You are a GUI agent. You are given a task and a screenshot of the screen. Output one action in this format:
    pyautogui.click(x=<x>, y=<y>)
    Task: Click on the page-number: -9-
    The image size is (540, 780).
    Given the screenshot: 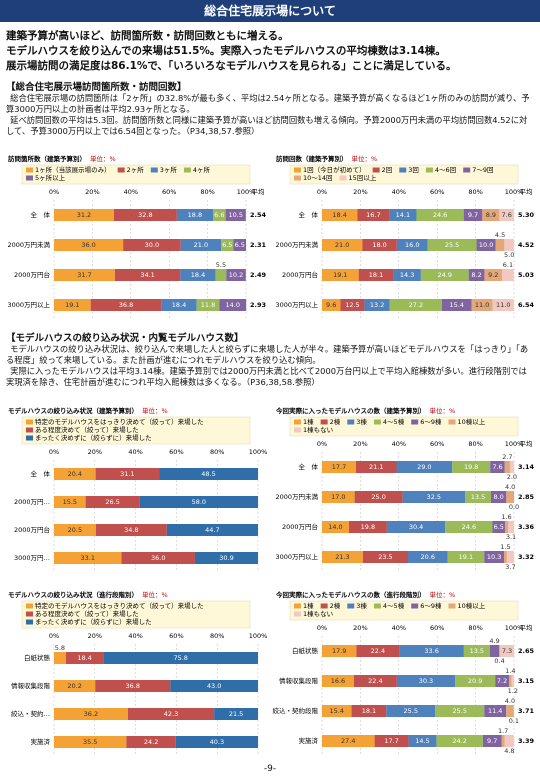 What is the action you would take?
    pyautogui.click(x=270, y=769)
    